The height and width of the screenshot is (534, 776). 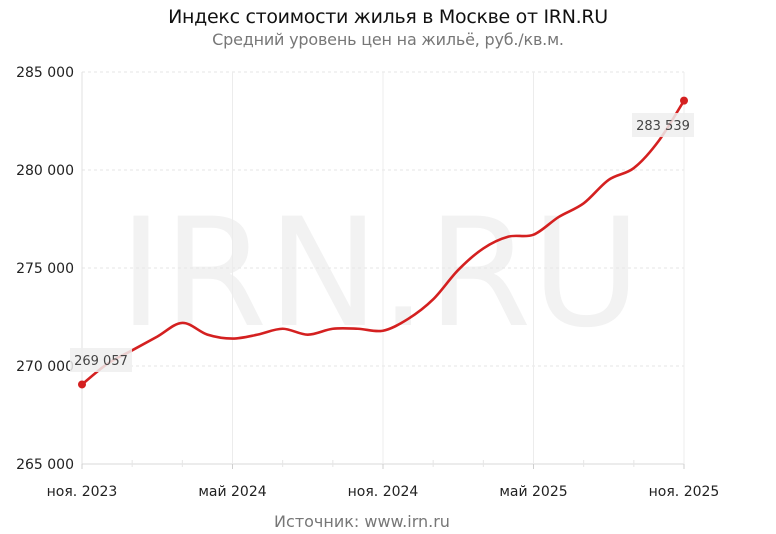 I want to click on y-axis: 265 000 270 000 275 000 280 000 285 000, so click(x=45, y=269).